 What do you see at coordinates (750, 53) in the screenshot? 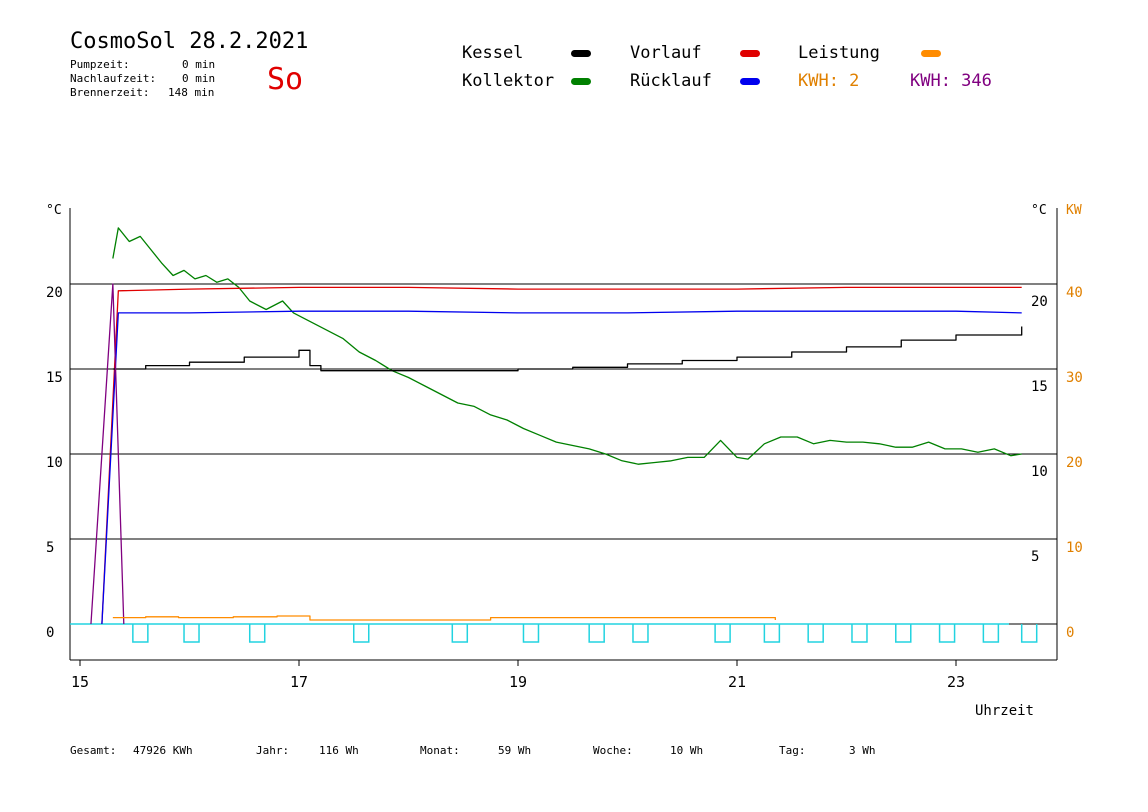
I see `legend-vorlauf-swatch` at bounding box center [750, 53].